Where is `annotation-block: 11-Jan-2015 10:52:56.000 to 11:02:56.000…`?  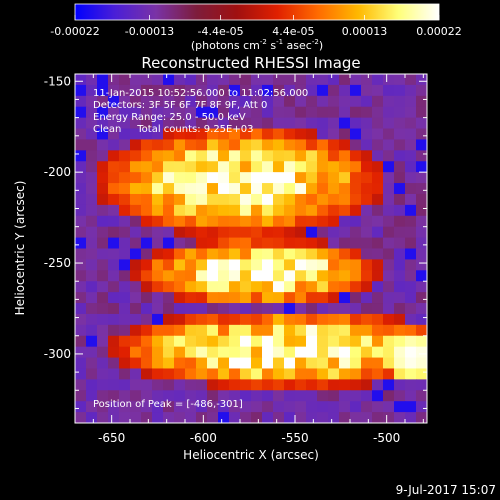
annotation-block: 11-Jan-2015 10:52:56.000 to 11:02:56.000… is located at coordinates (200, 111).